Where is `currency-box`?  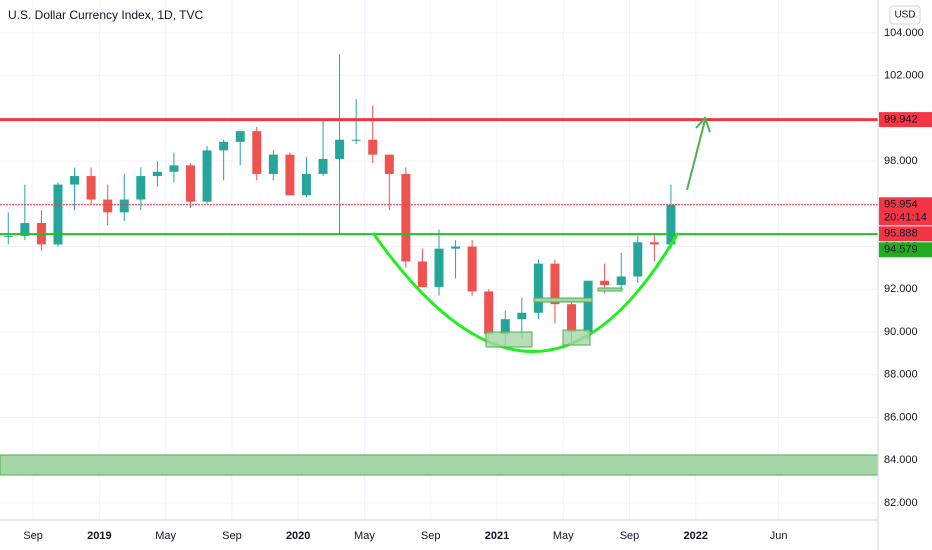
currency-box is located at coordinates (905, 15).